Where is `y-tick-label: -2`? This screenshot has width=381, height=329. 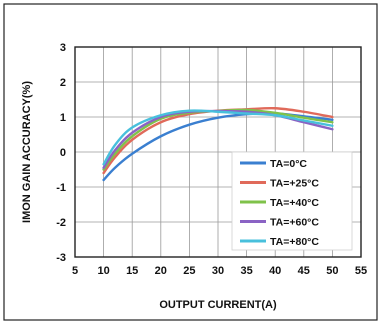
y-tick-label: -2 is located at coordinates (61, 223).